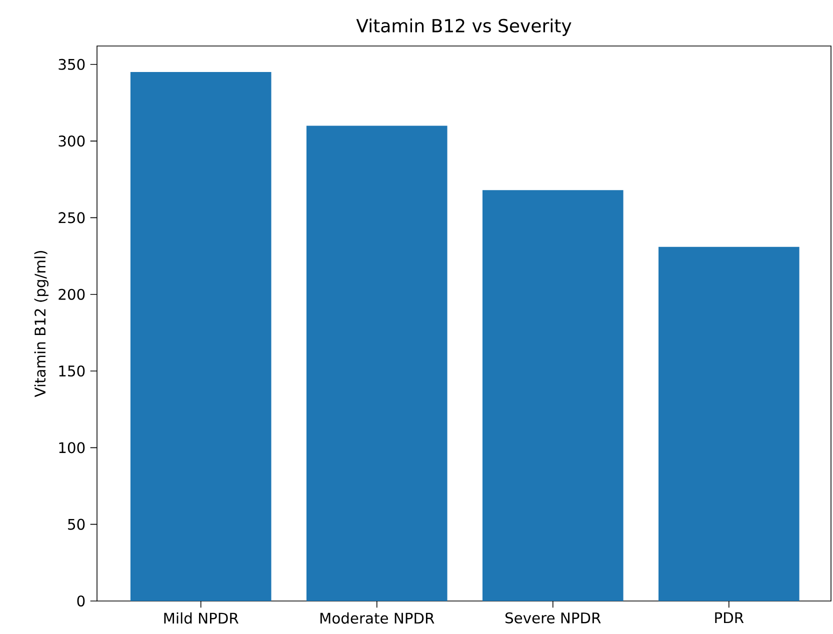  I want to click on x-tick-label: PDR, so click(729, 618).